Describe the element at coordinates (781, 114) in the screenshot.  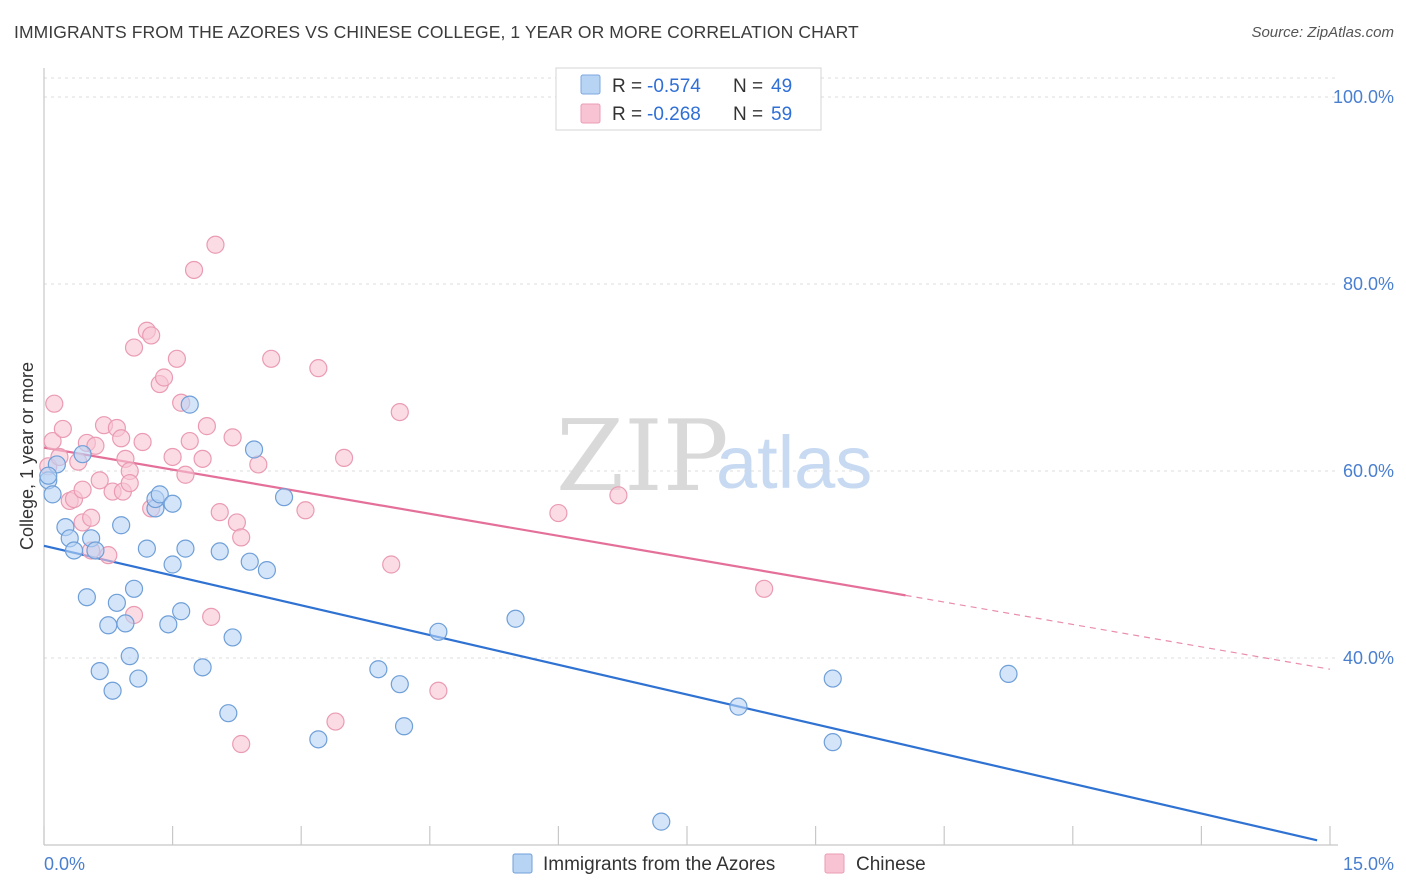
I see `legend-n-value-chinese: 59` at that location.